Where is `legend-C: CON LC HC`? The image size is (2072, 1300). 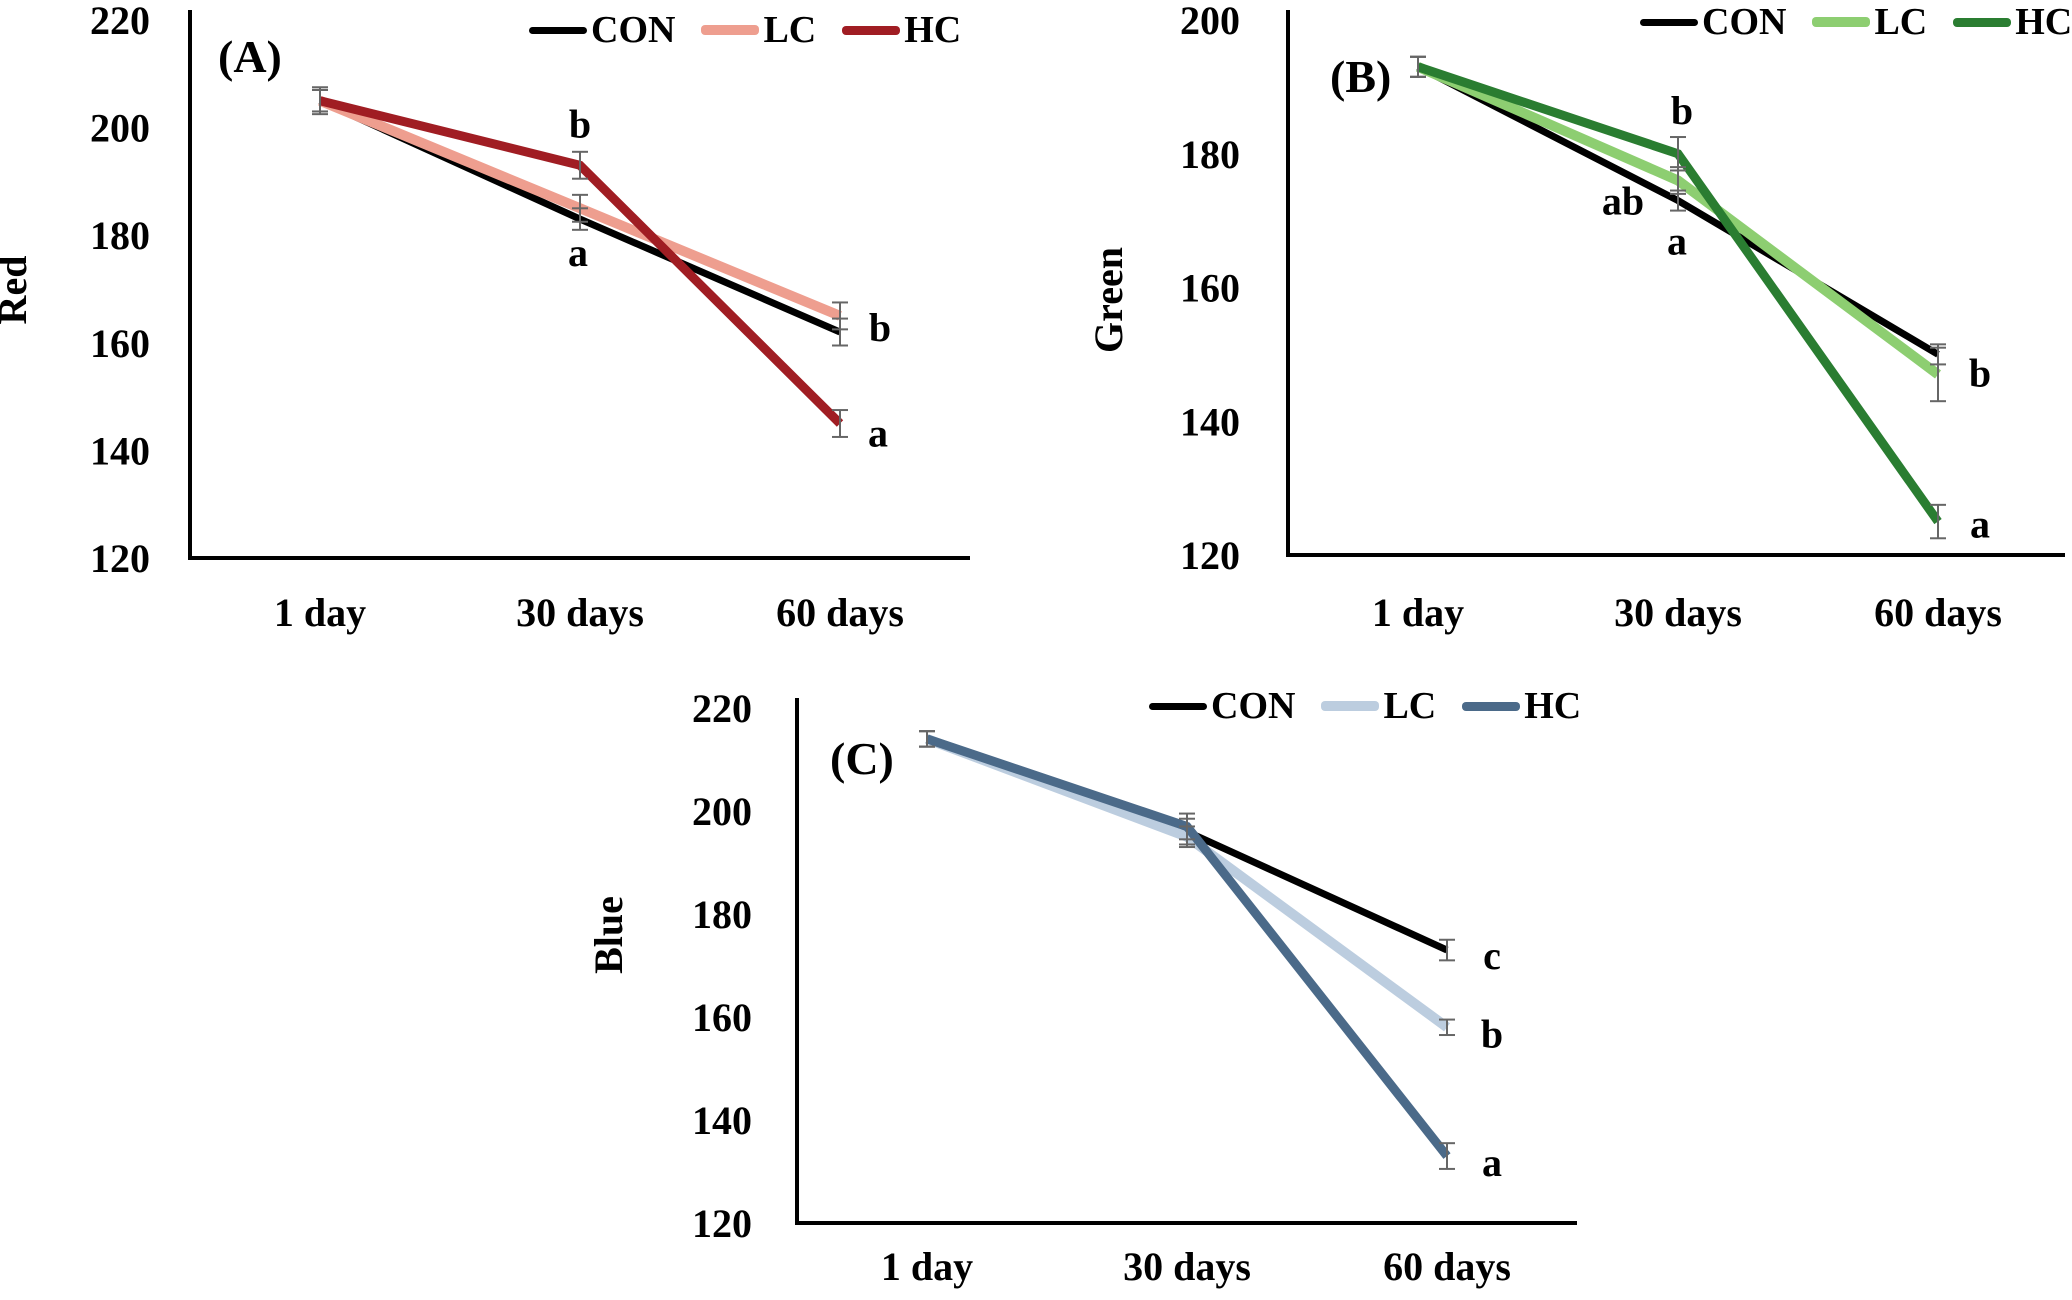 legend-C: CON LC HC is located at coordinates (1365, 706).